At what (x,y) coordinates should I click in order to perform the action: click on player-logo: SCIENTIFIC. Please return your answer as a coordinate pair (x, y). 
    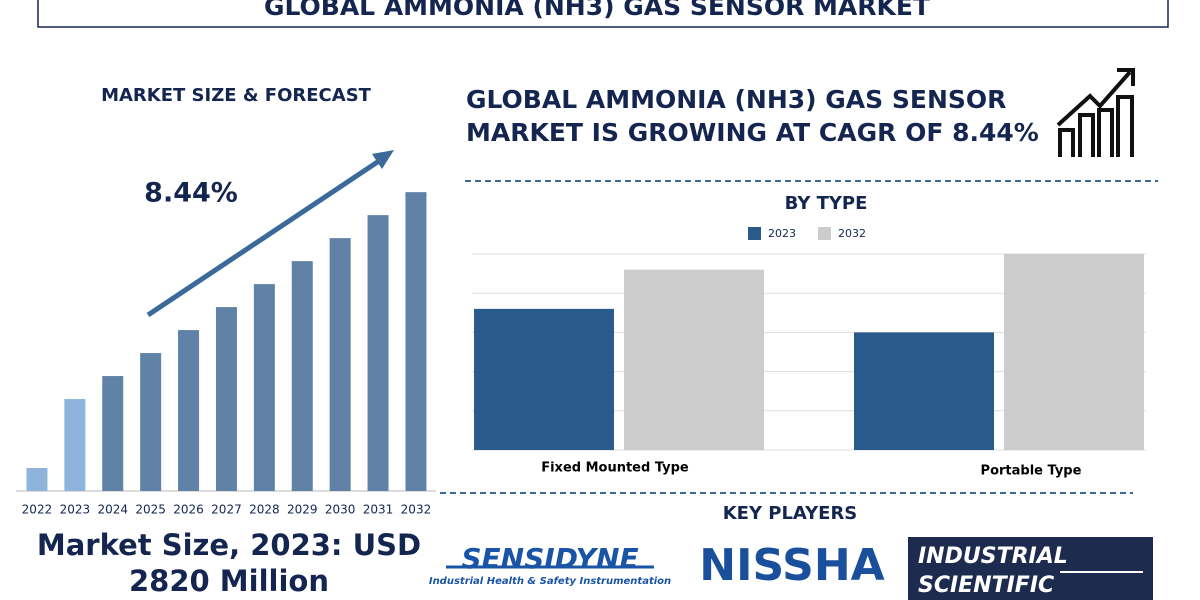
    Looking at the image, I should click on (986, 585).